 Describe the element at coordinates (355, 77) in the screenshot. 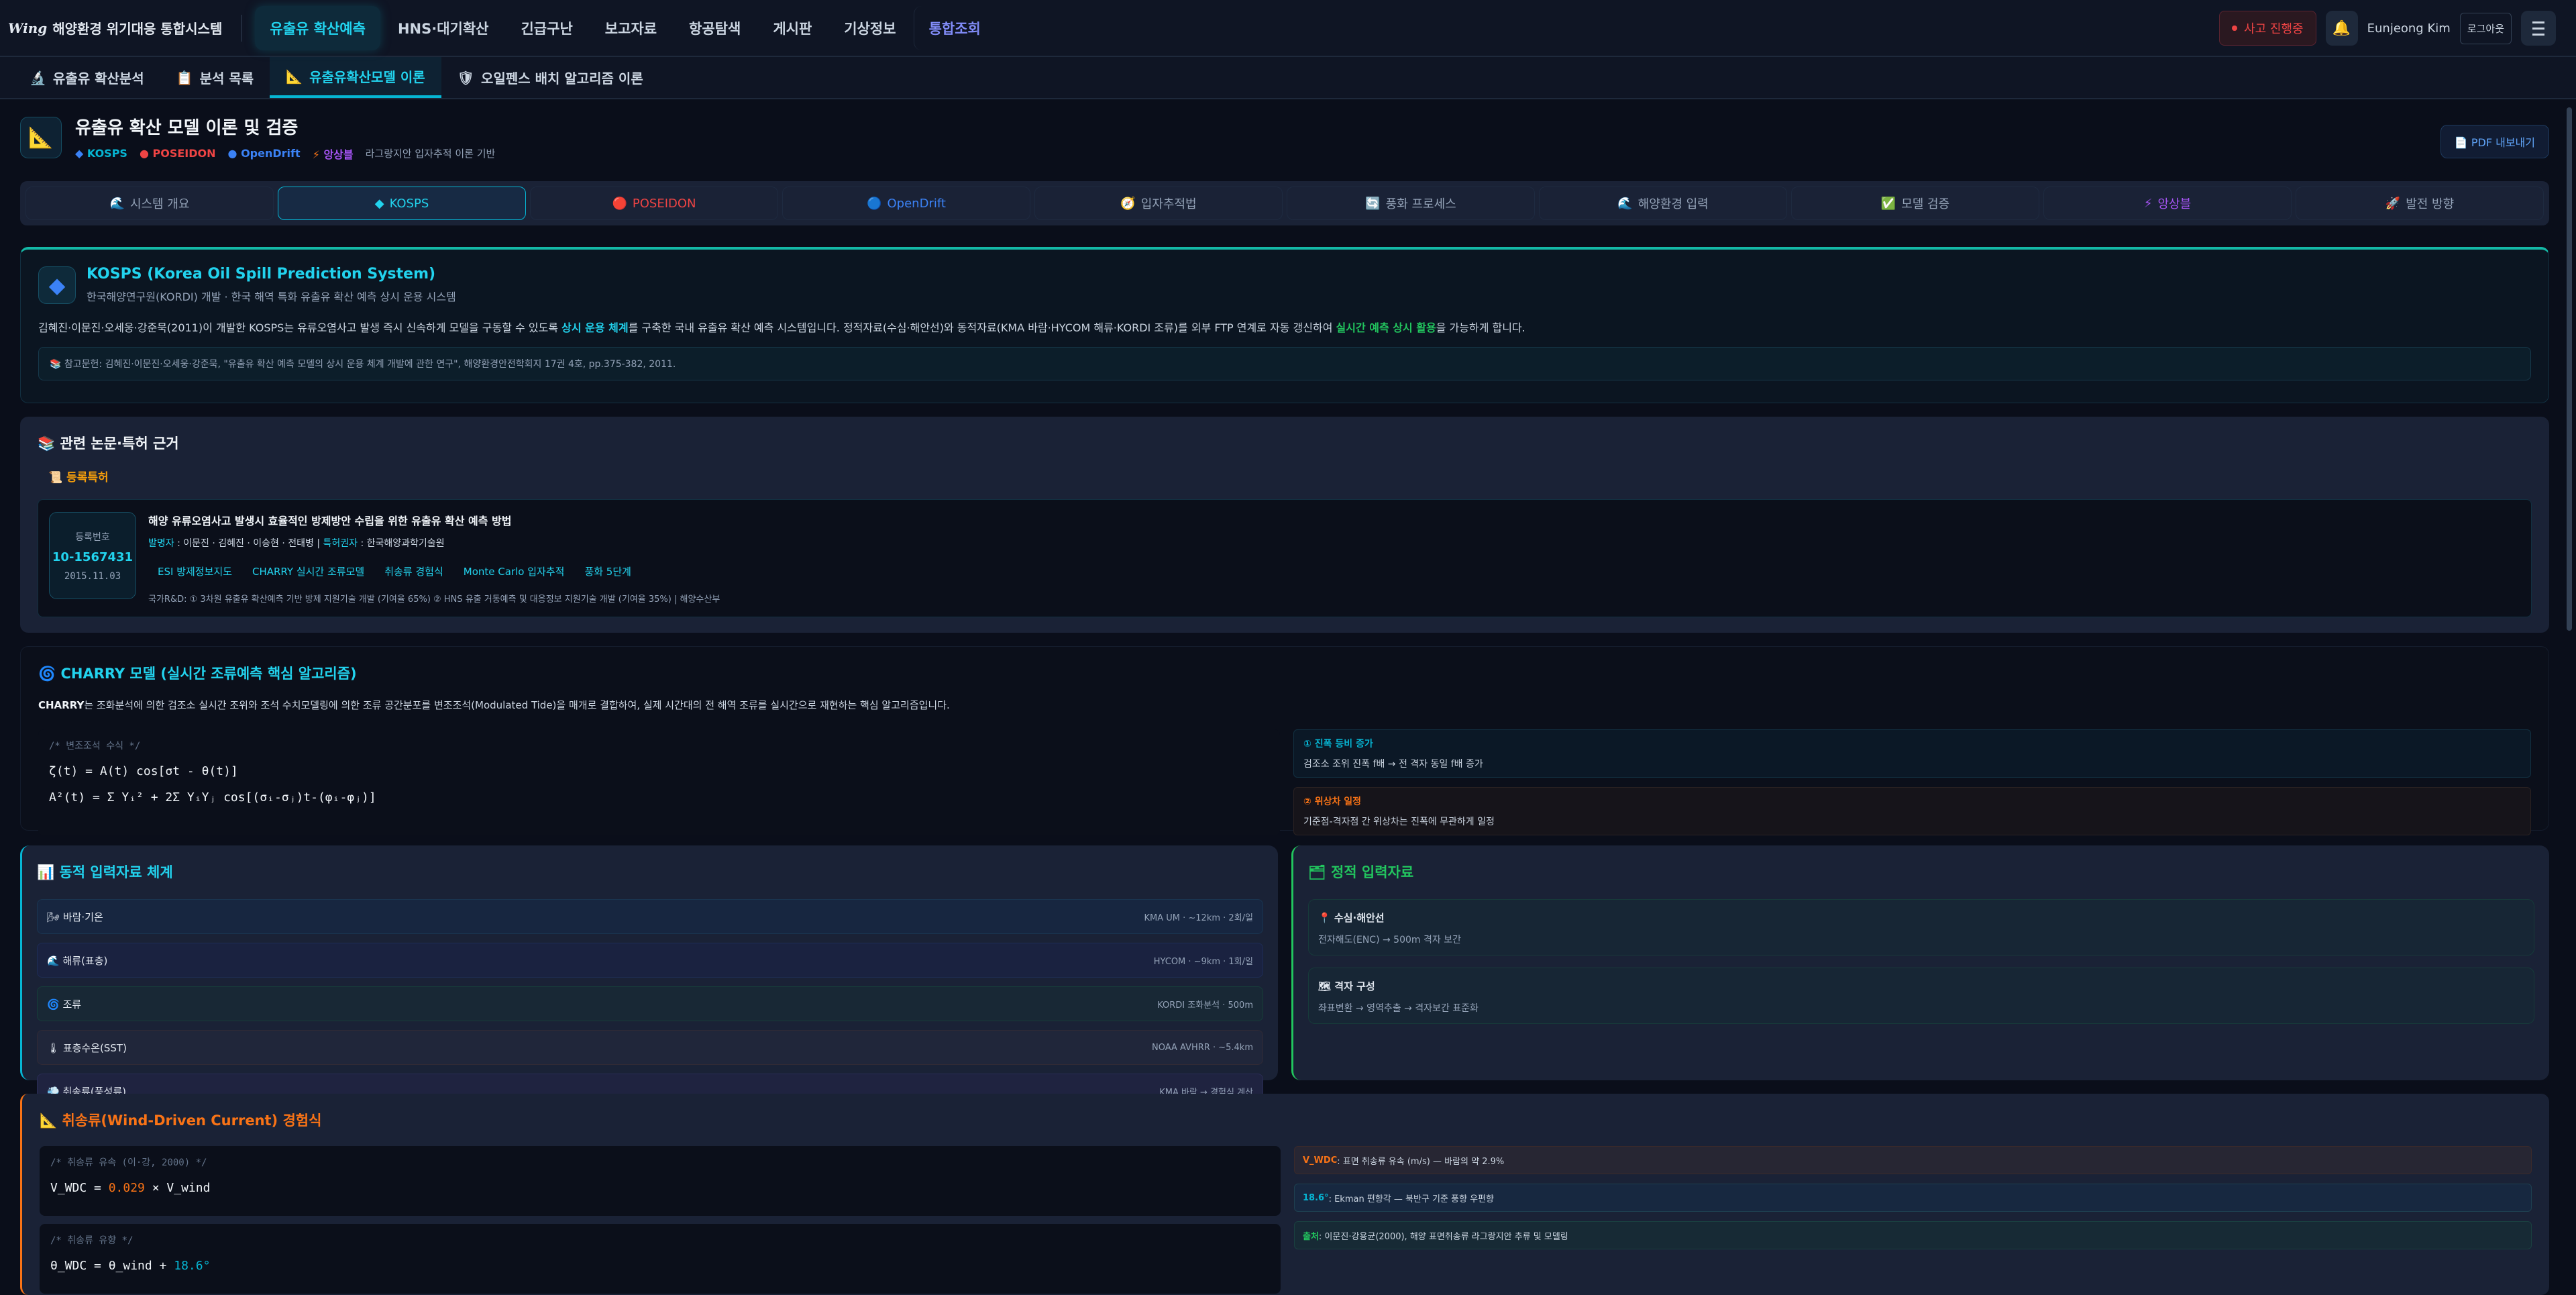

I see `subnav-model-theory: 📐 유출유확산모델 이론` at that location.